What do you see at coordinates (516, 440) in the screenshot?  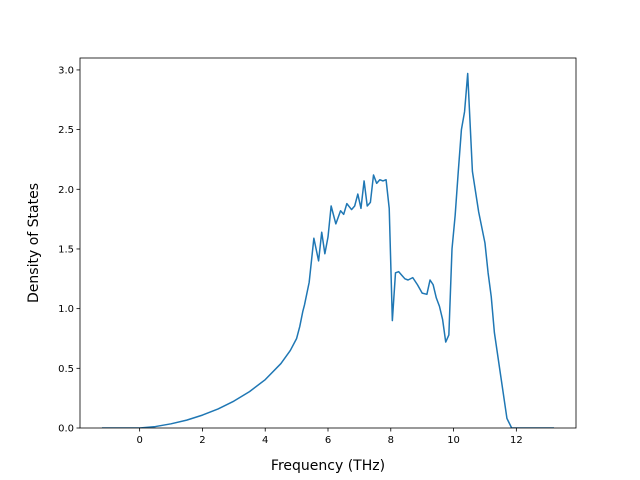 I see `x-tick-label: 12` at bounding box center [516, 440].